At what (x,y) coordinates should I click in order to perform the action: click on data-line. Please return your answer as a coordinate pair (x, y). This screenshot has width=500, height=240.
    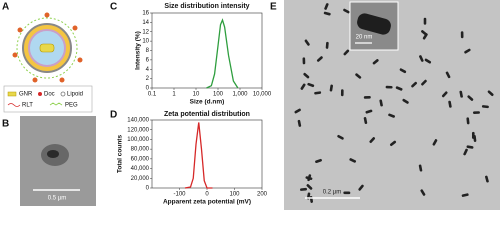
    Looking at the image, I should click on (198, 155).